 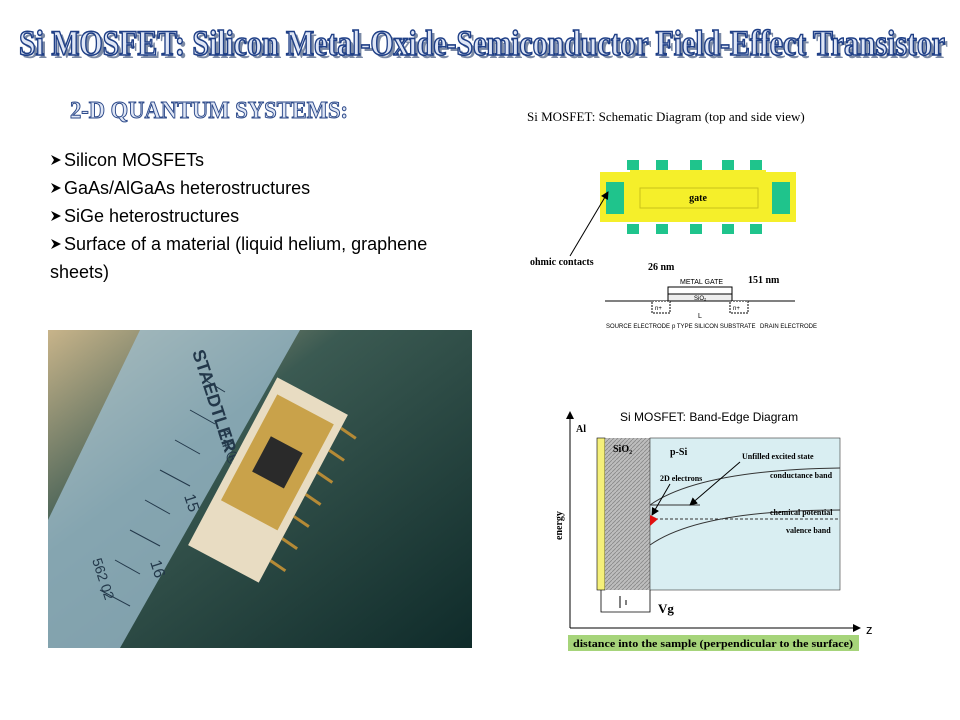 What do you see at coordinates (225, 439) in the screenshot?
I see `ruler-mark: 14` at bounding box center [225, 439].